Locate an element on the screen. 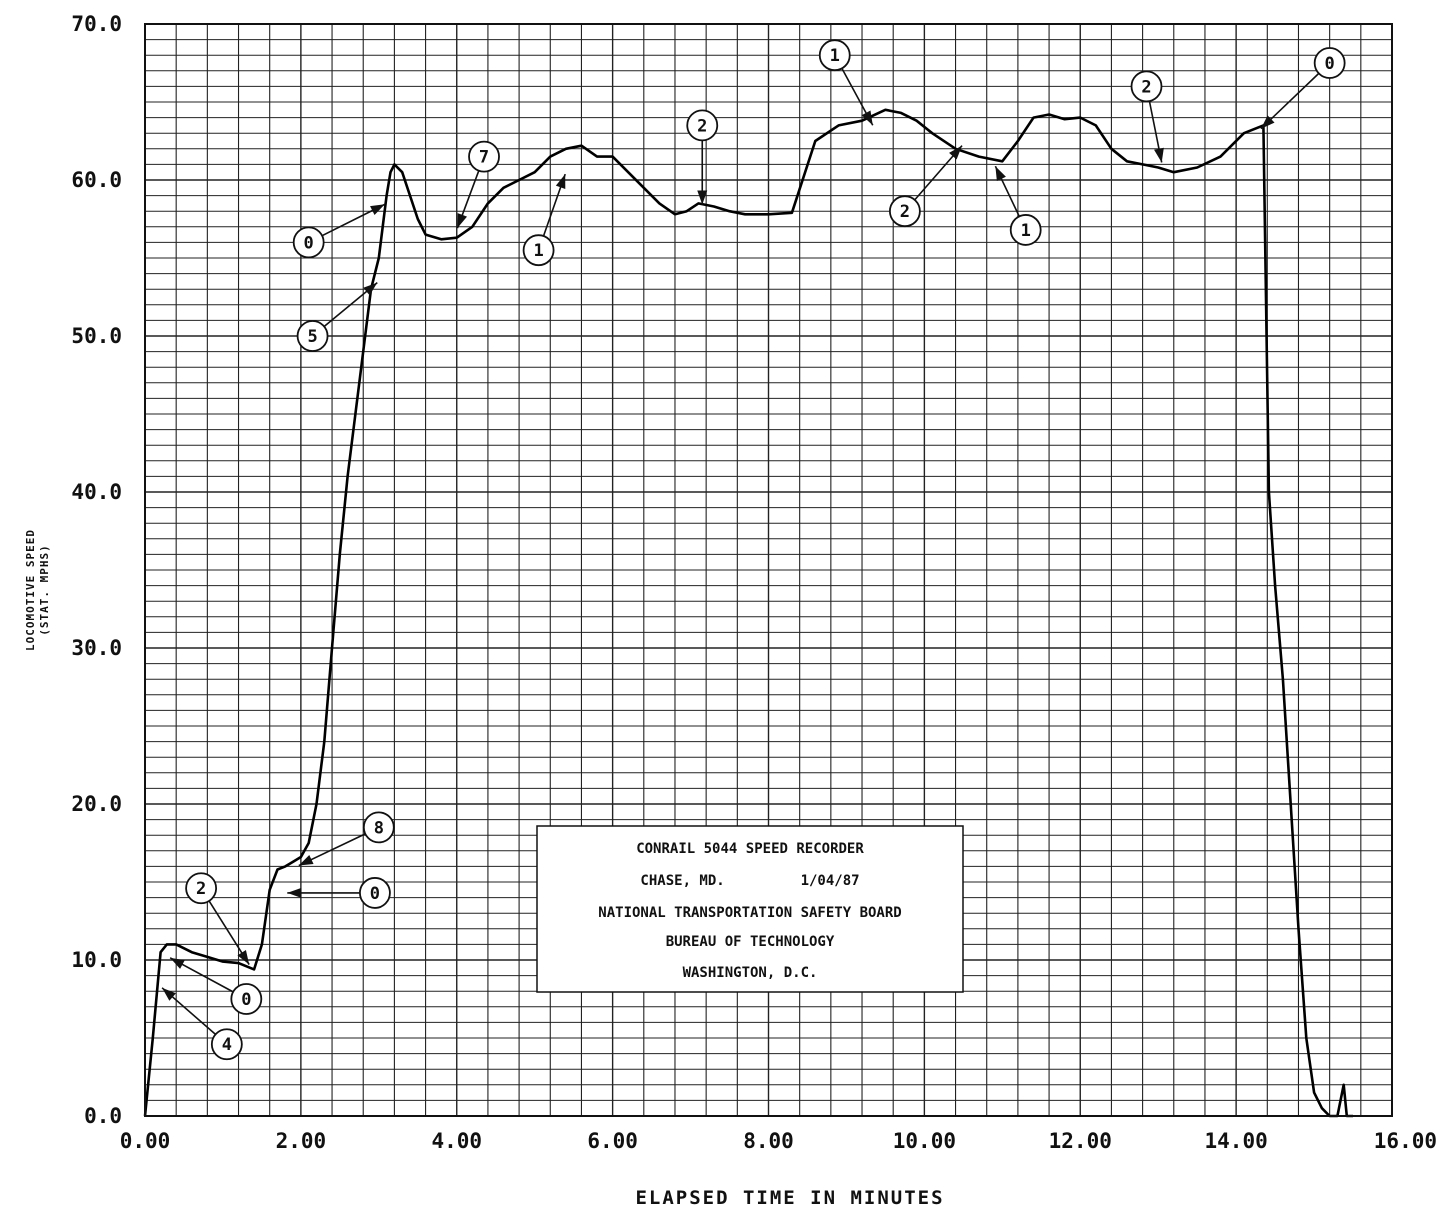 Image resolution: width=1443 pixels, height=1210 pixels. x-tick-label: 2.00 is located at coordinates (301, 1141).